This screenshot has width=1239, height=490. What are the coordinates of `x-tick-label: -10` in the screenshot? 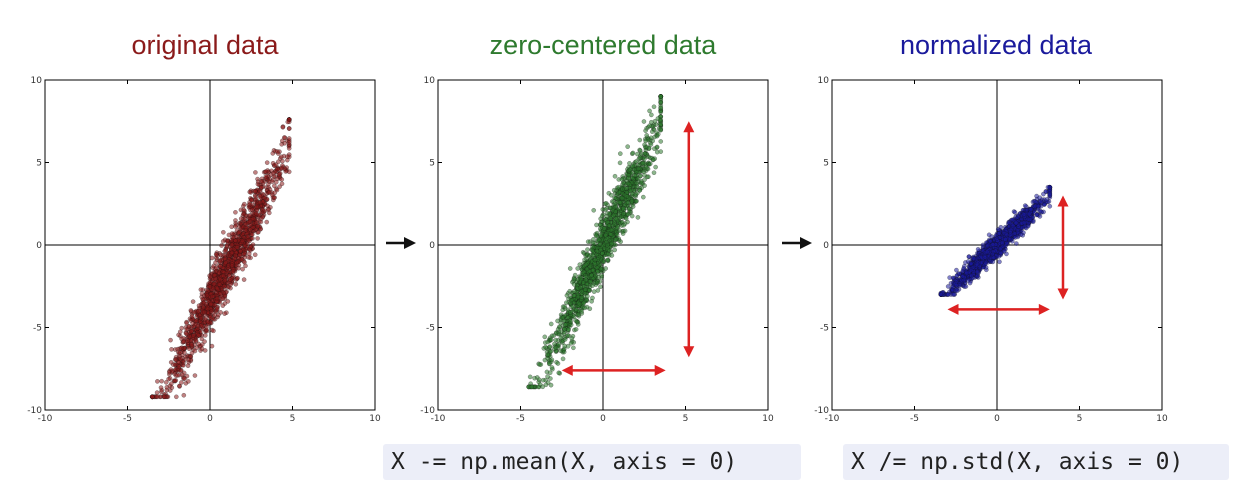 It's located at (438, 419).